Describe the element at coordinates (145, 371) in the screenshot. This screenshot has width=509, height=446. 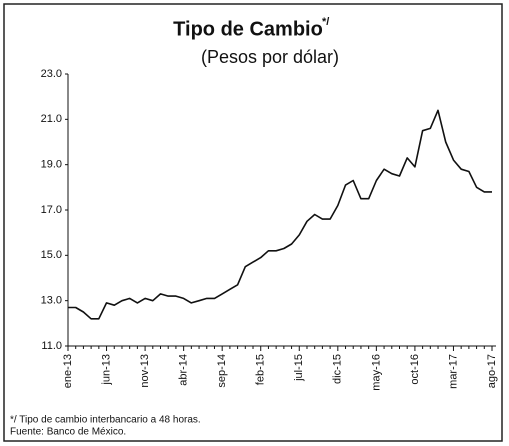
I see `x-tick-label: nov-13` at that location.